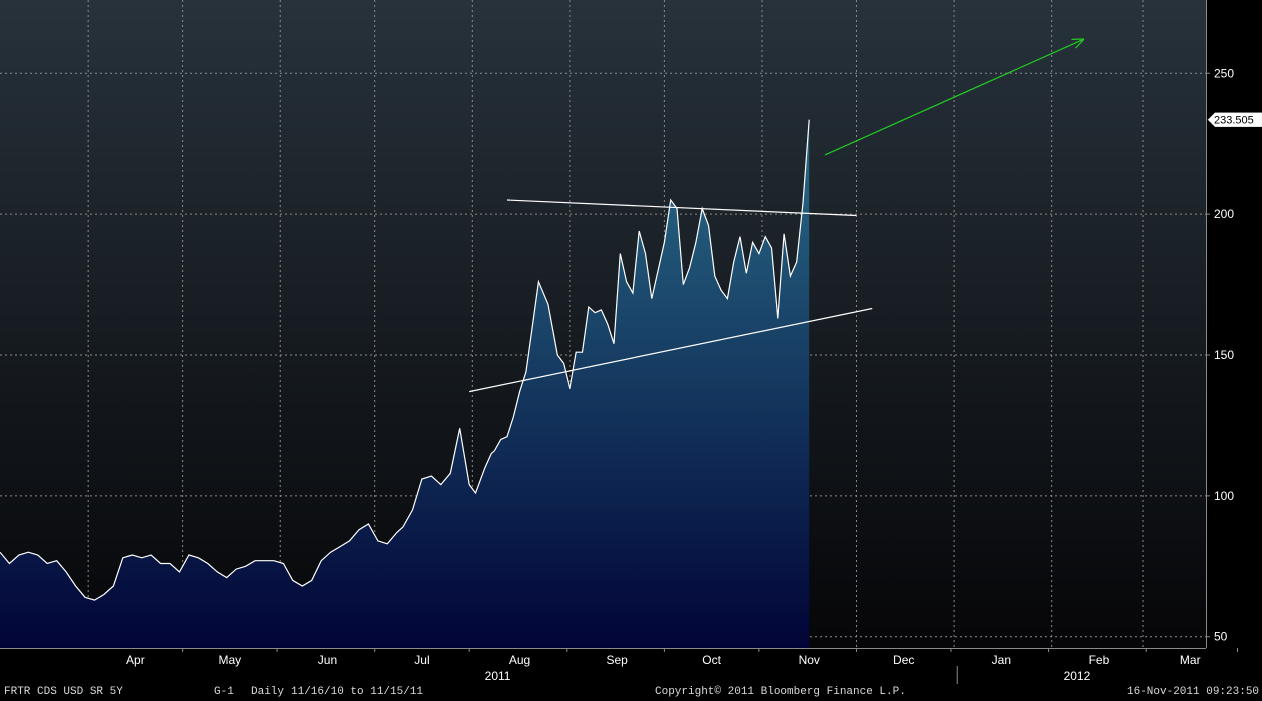 The height and width of the screenshot is (701, 1262). What do you see at coordinates (1224, 496) in the screenshot?
I see `y-tick-label: 100` at bounding box center [1224, 496].